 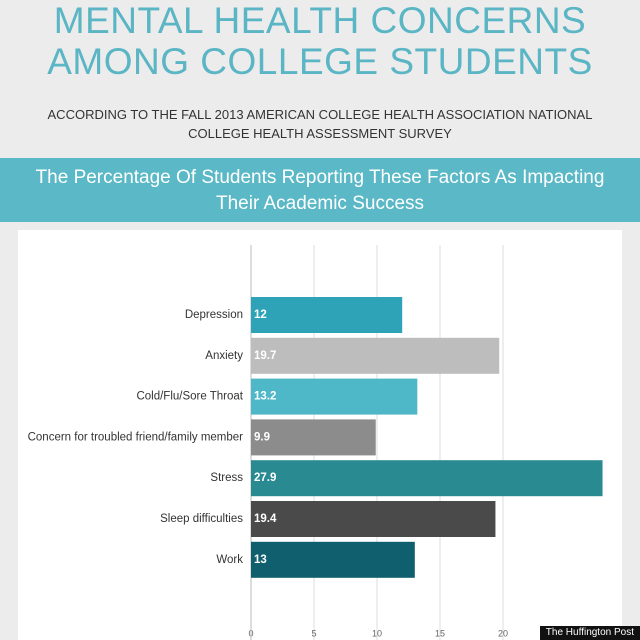 What do you see at coordinates (265, 397) in the screenshot?
I see `value-label: 13.2` at bounding box center [265, 397].